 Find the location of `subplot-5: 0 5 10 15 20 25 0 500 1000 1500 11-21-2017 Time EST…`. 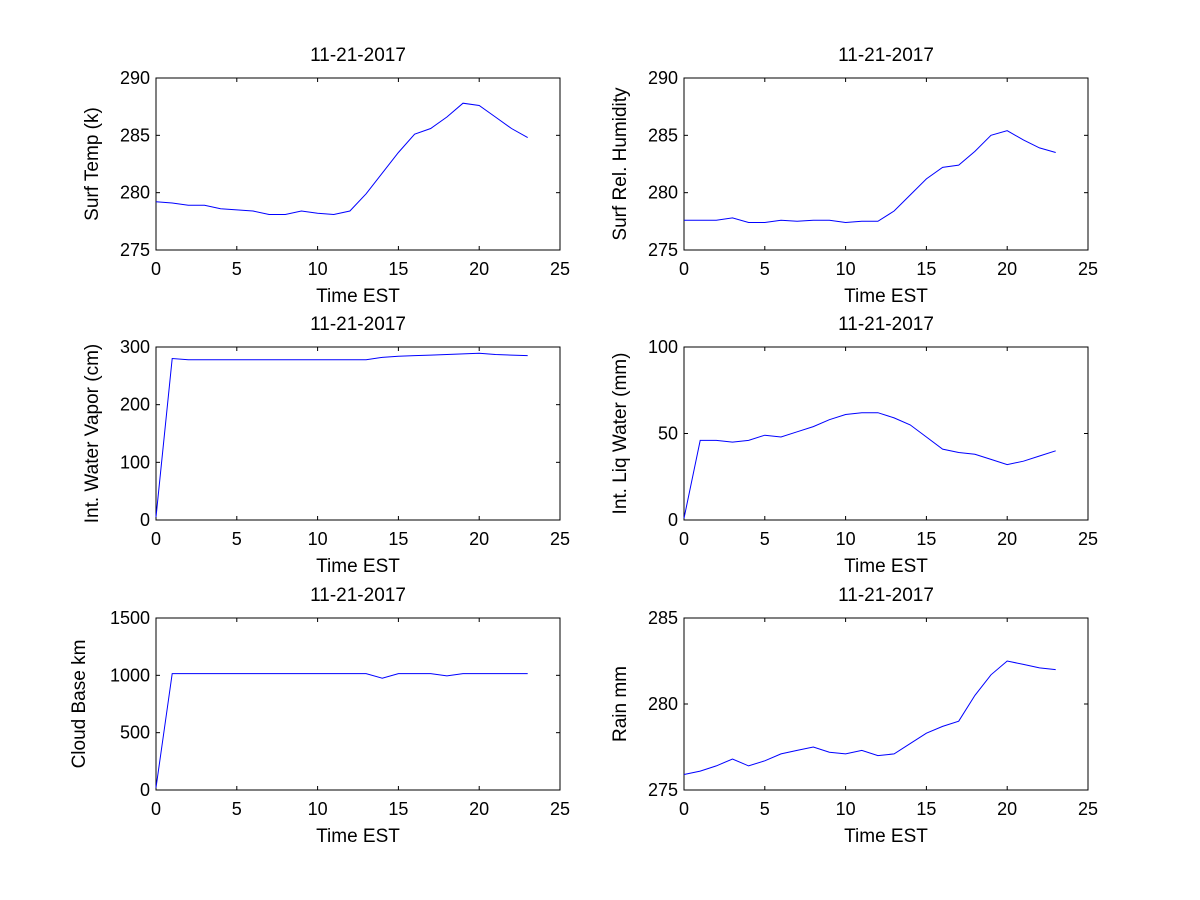

subplot-5: 0 5 10 15 20 25 0 500 1000 1500 11-21-2017 Time EST… is located at coordinates (319, 716).